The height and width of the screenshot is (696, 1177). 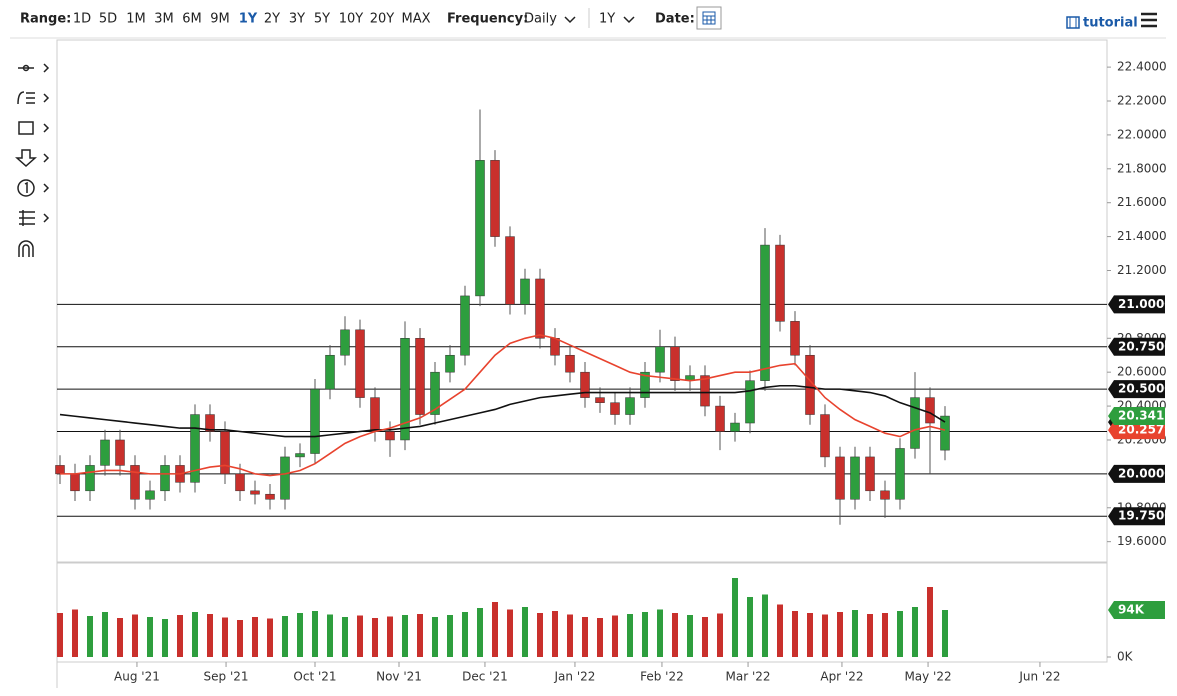 What do you see at coordinates (272, 19) in the screenshot?
I see `range-option: 2Y` at bounding box center [272, 19].